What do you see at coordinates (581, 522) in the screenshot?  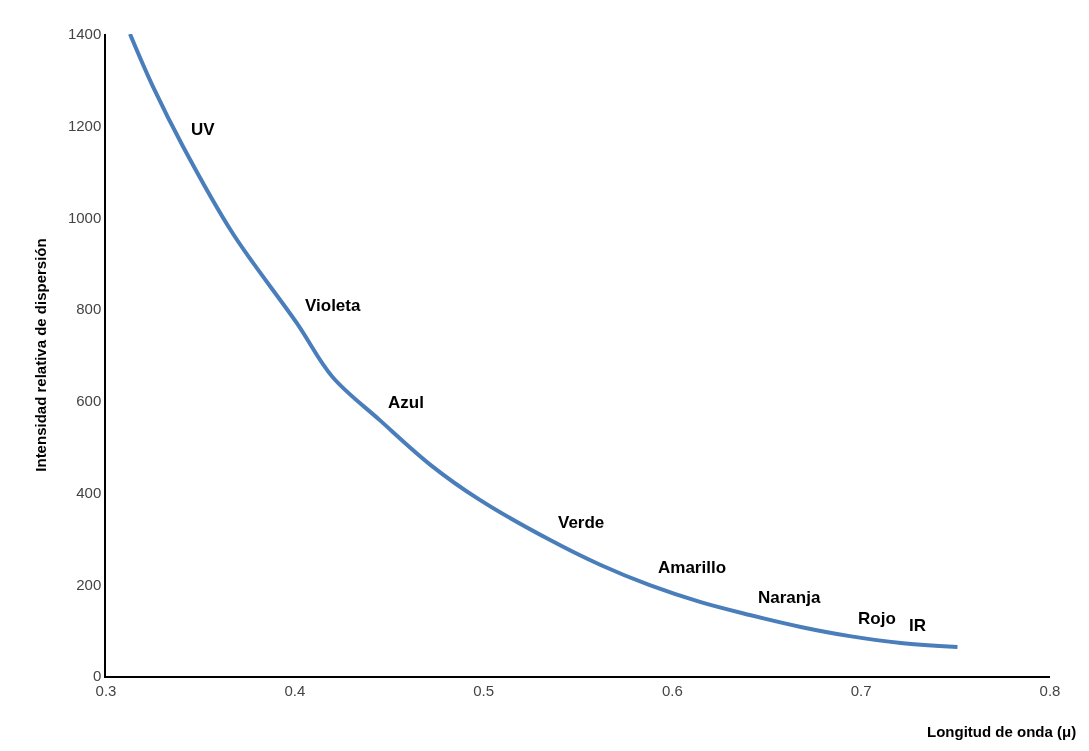 I see `annotation: Verde` at bounding box center [581, 522].